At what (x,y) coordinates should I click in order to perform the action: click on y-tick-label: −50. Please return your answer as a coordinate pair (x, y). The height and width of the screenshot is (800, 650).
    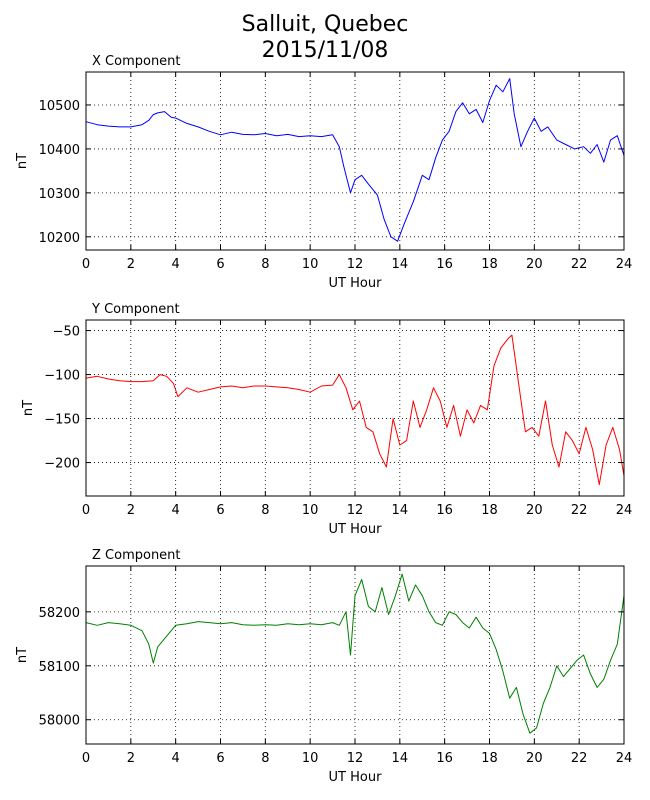
    Looking at the image, I should click on (66, 332).